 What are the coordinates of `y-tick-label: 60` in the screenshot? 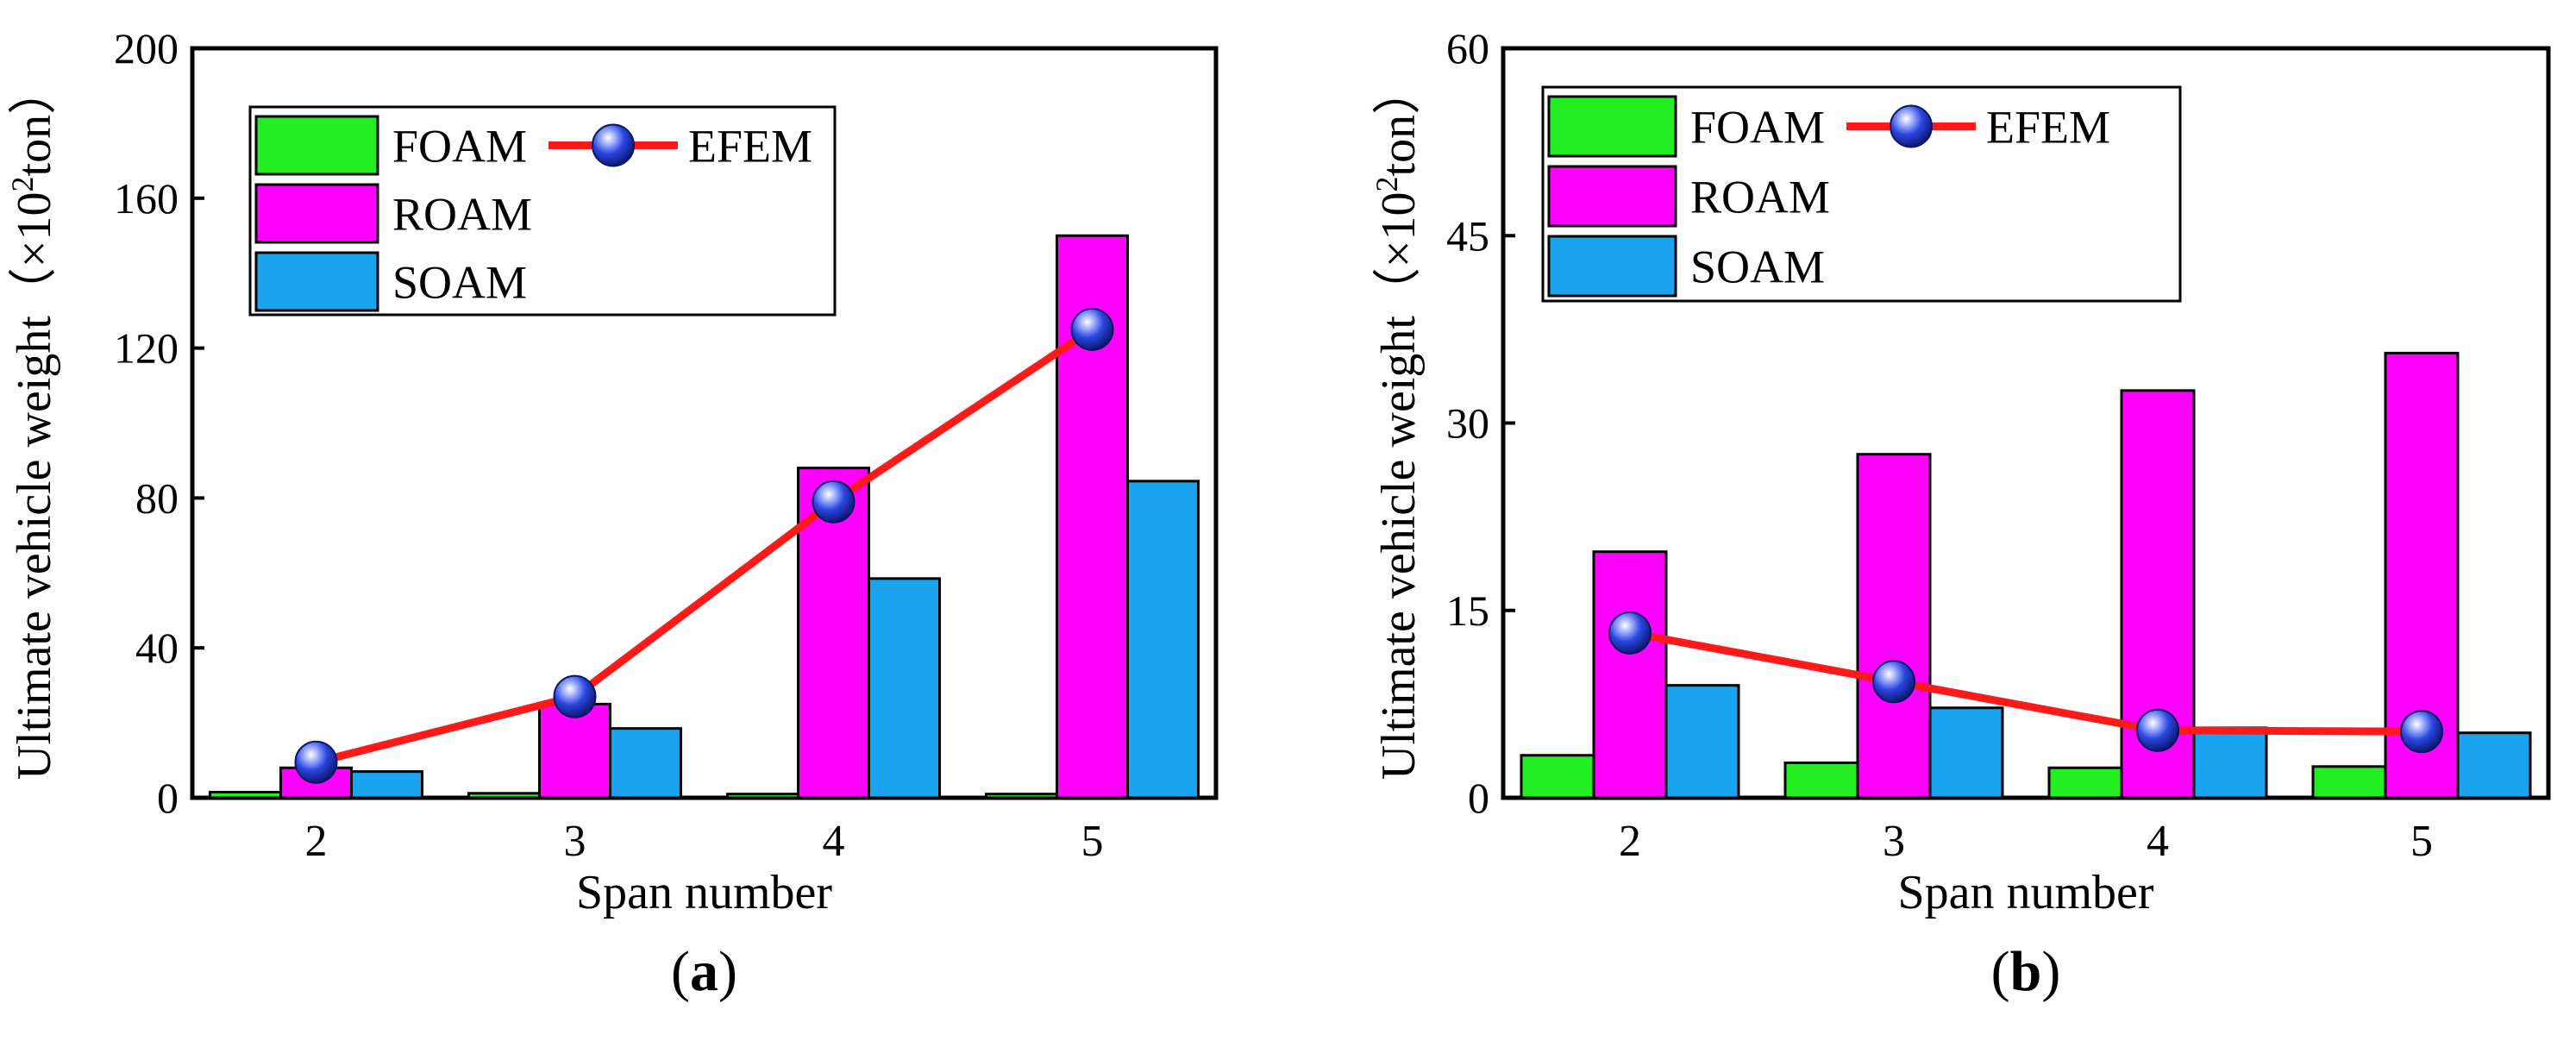 It's located at (1467, 48).